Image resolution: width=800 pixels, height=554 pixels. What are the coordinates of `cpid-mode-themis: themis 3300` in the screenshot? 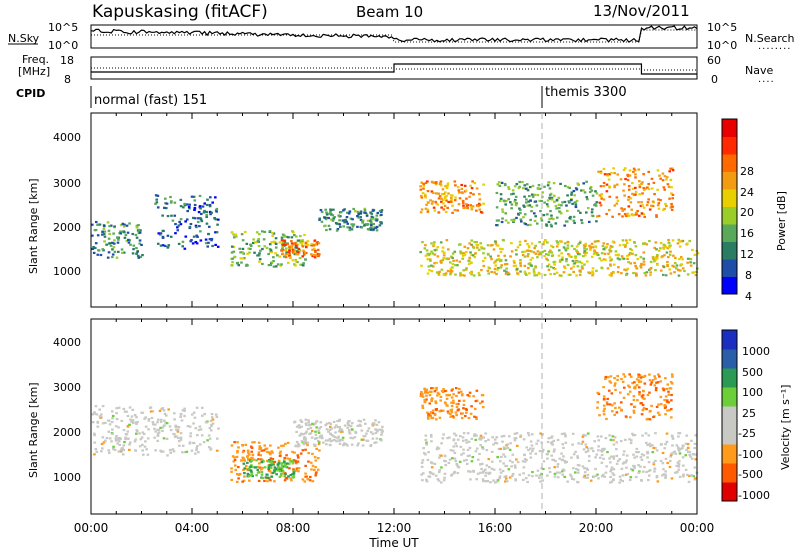 It's located at (586, 92).